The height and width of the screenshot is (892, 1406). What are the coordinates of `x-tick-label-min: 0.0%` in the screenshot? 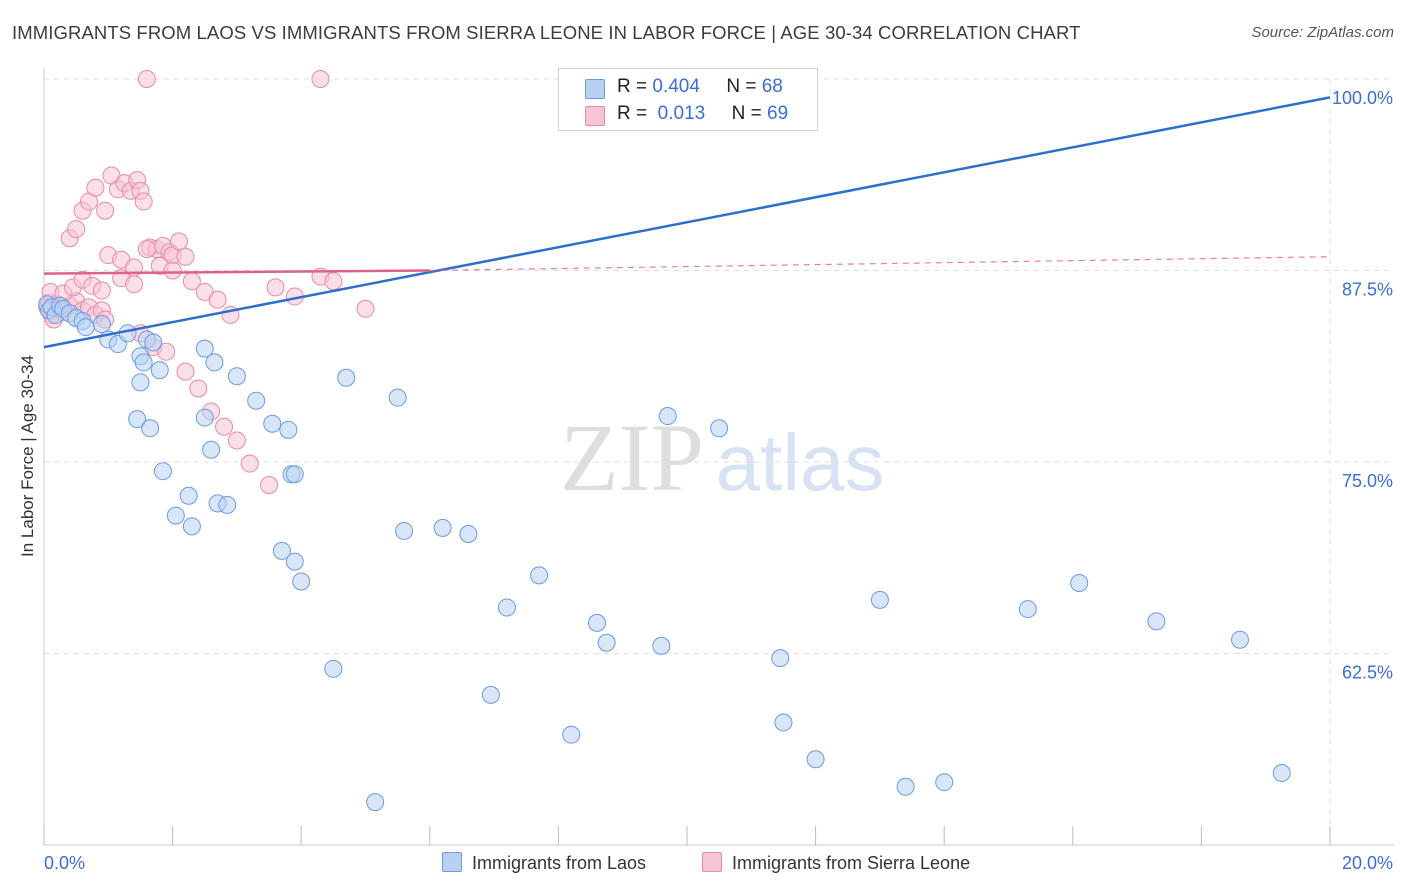 It's located at (64, 863).